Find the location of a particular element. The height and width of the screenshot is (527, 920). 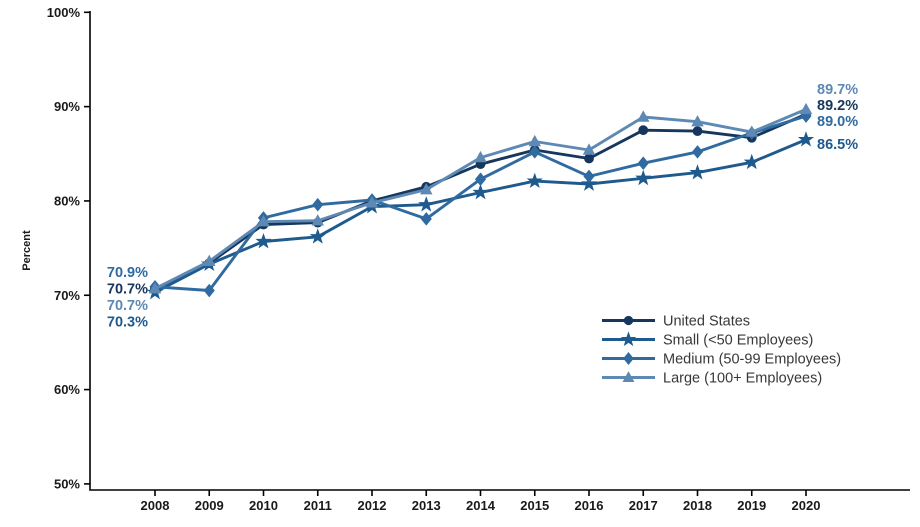

legend-label: United States is located at coordinates (706, 322).